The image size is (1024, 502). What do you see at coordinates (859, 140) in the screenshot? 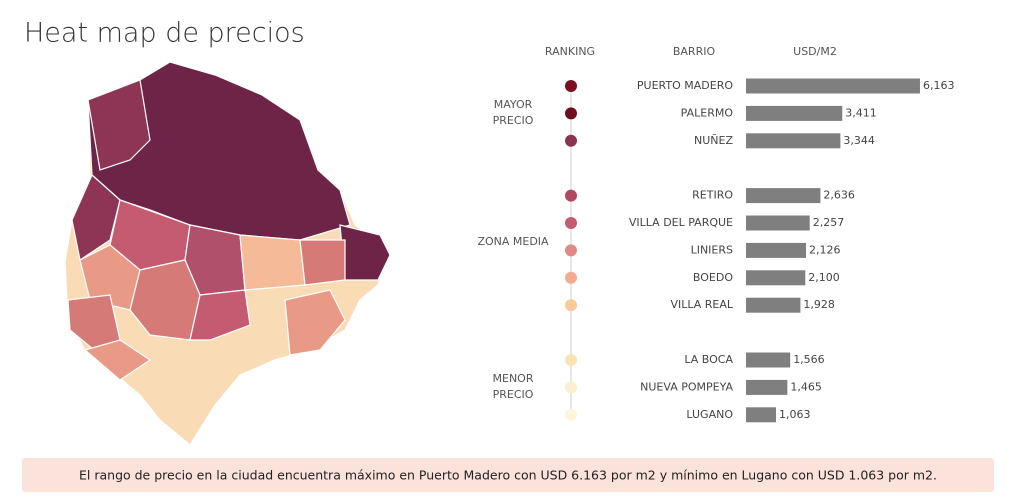
I see `value-label: 3,344` at bounding box center [859, 140].